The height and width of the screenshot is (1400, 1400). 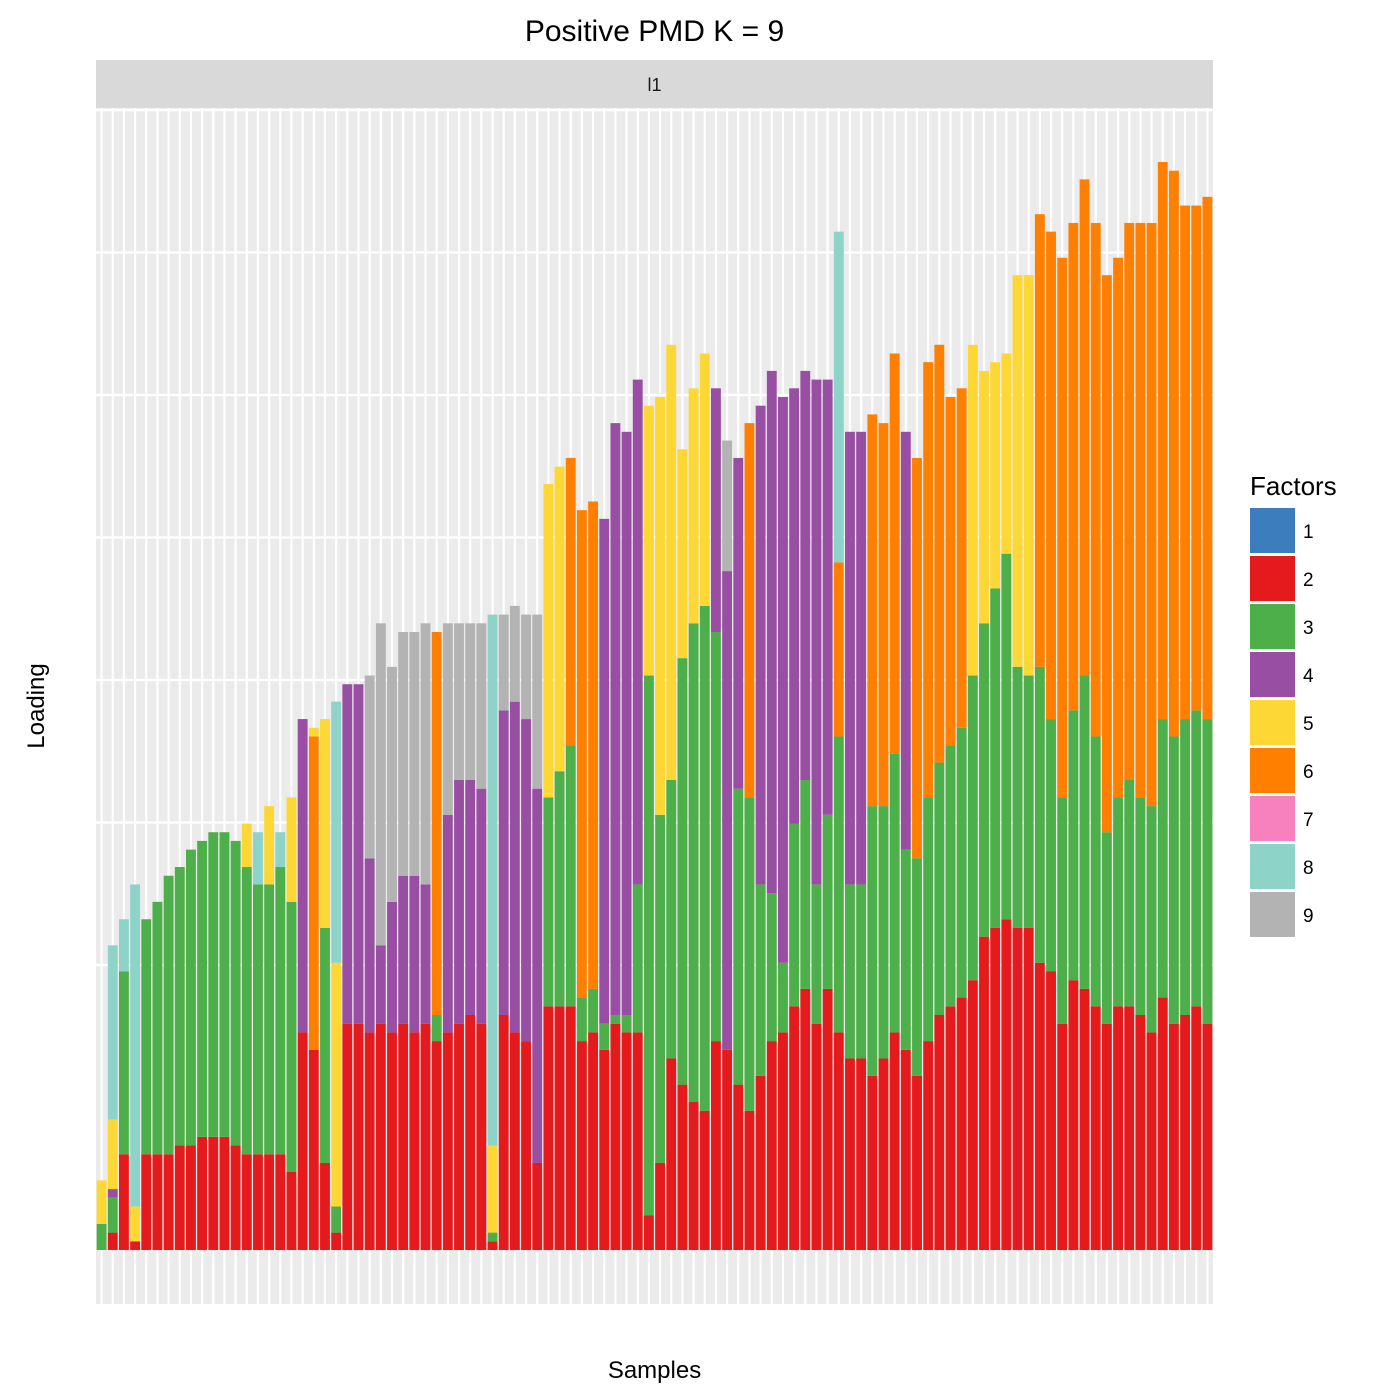 What do you see at coordinates (1308, 532) in the screenshot?
I see `legend-label-1: 1` at bounding box center [1308, 532].